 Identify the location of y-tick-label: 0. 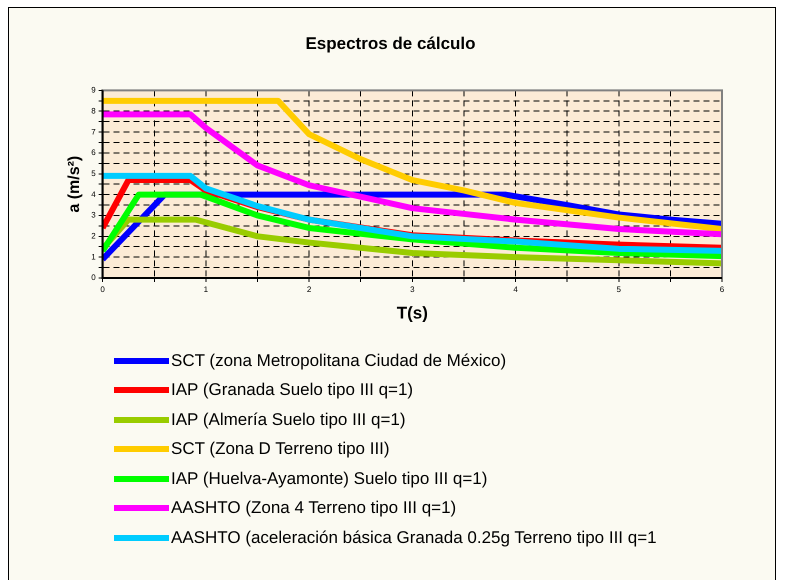
(93, 277).